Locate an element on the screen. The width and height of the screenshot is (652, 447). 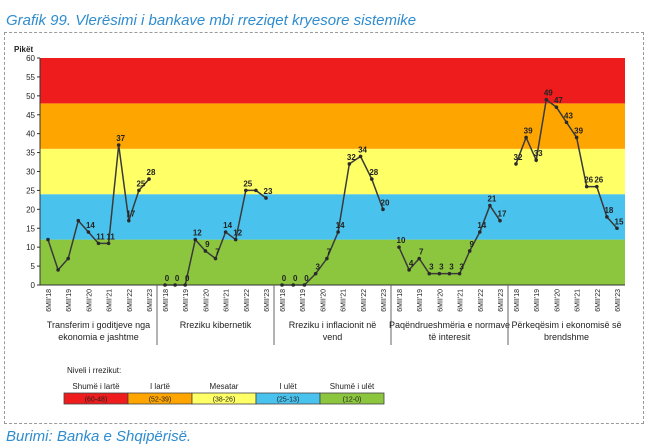
data-label: 9 is located at coordinates (471, 244).